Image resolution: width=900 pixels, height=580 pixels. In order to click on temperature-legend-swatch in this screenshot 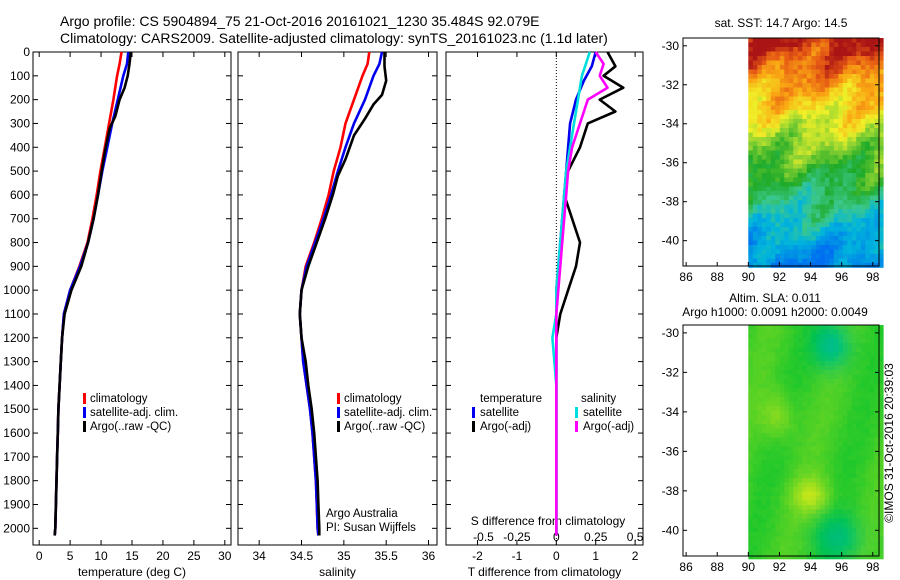, I will do `click(84, 426)`.